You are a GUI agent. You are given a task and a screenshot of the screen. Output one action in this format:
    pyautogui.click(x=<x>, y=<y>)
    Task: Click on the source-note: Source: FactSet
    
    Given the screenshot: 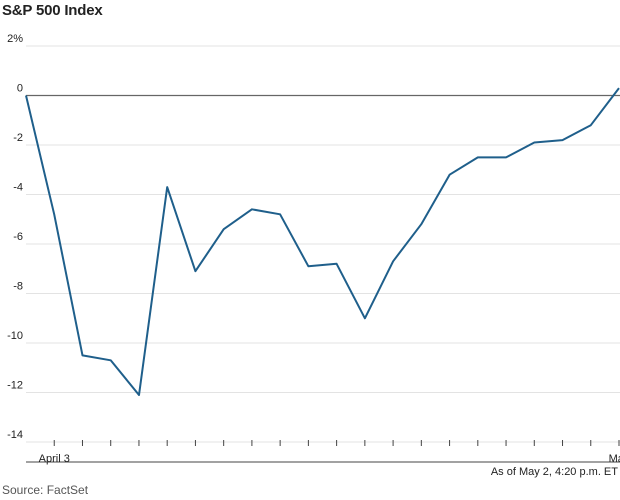 What is the action you would take?
    pyautogui.click(x=45, y=490)
    